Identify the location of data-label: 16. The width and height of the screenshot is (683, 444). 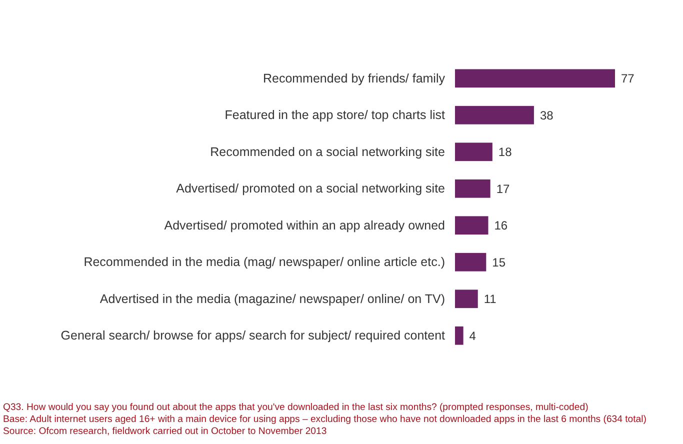
(501, 225).